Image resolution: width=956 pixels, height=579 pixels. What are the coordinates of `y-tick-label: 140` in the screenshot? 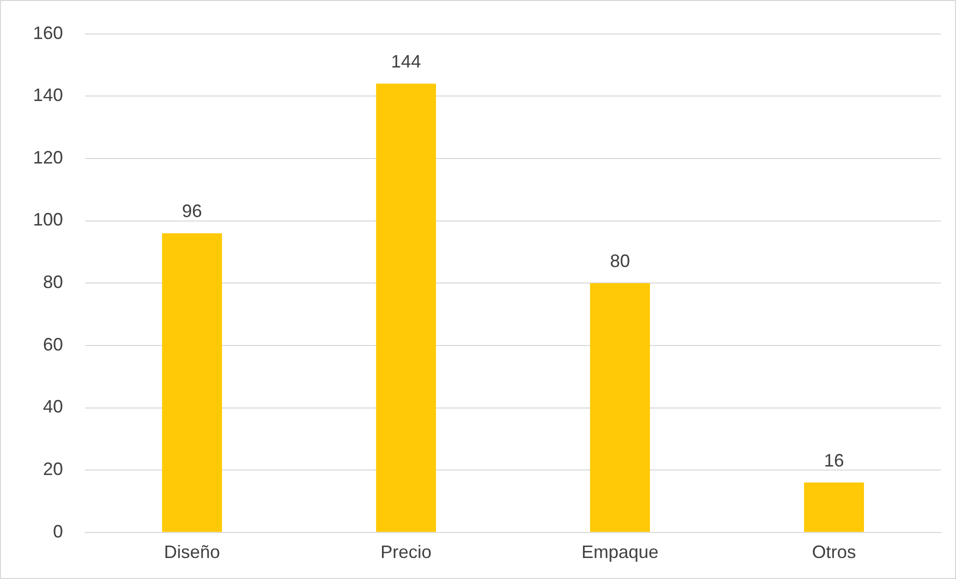 It's located at (48, 95).